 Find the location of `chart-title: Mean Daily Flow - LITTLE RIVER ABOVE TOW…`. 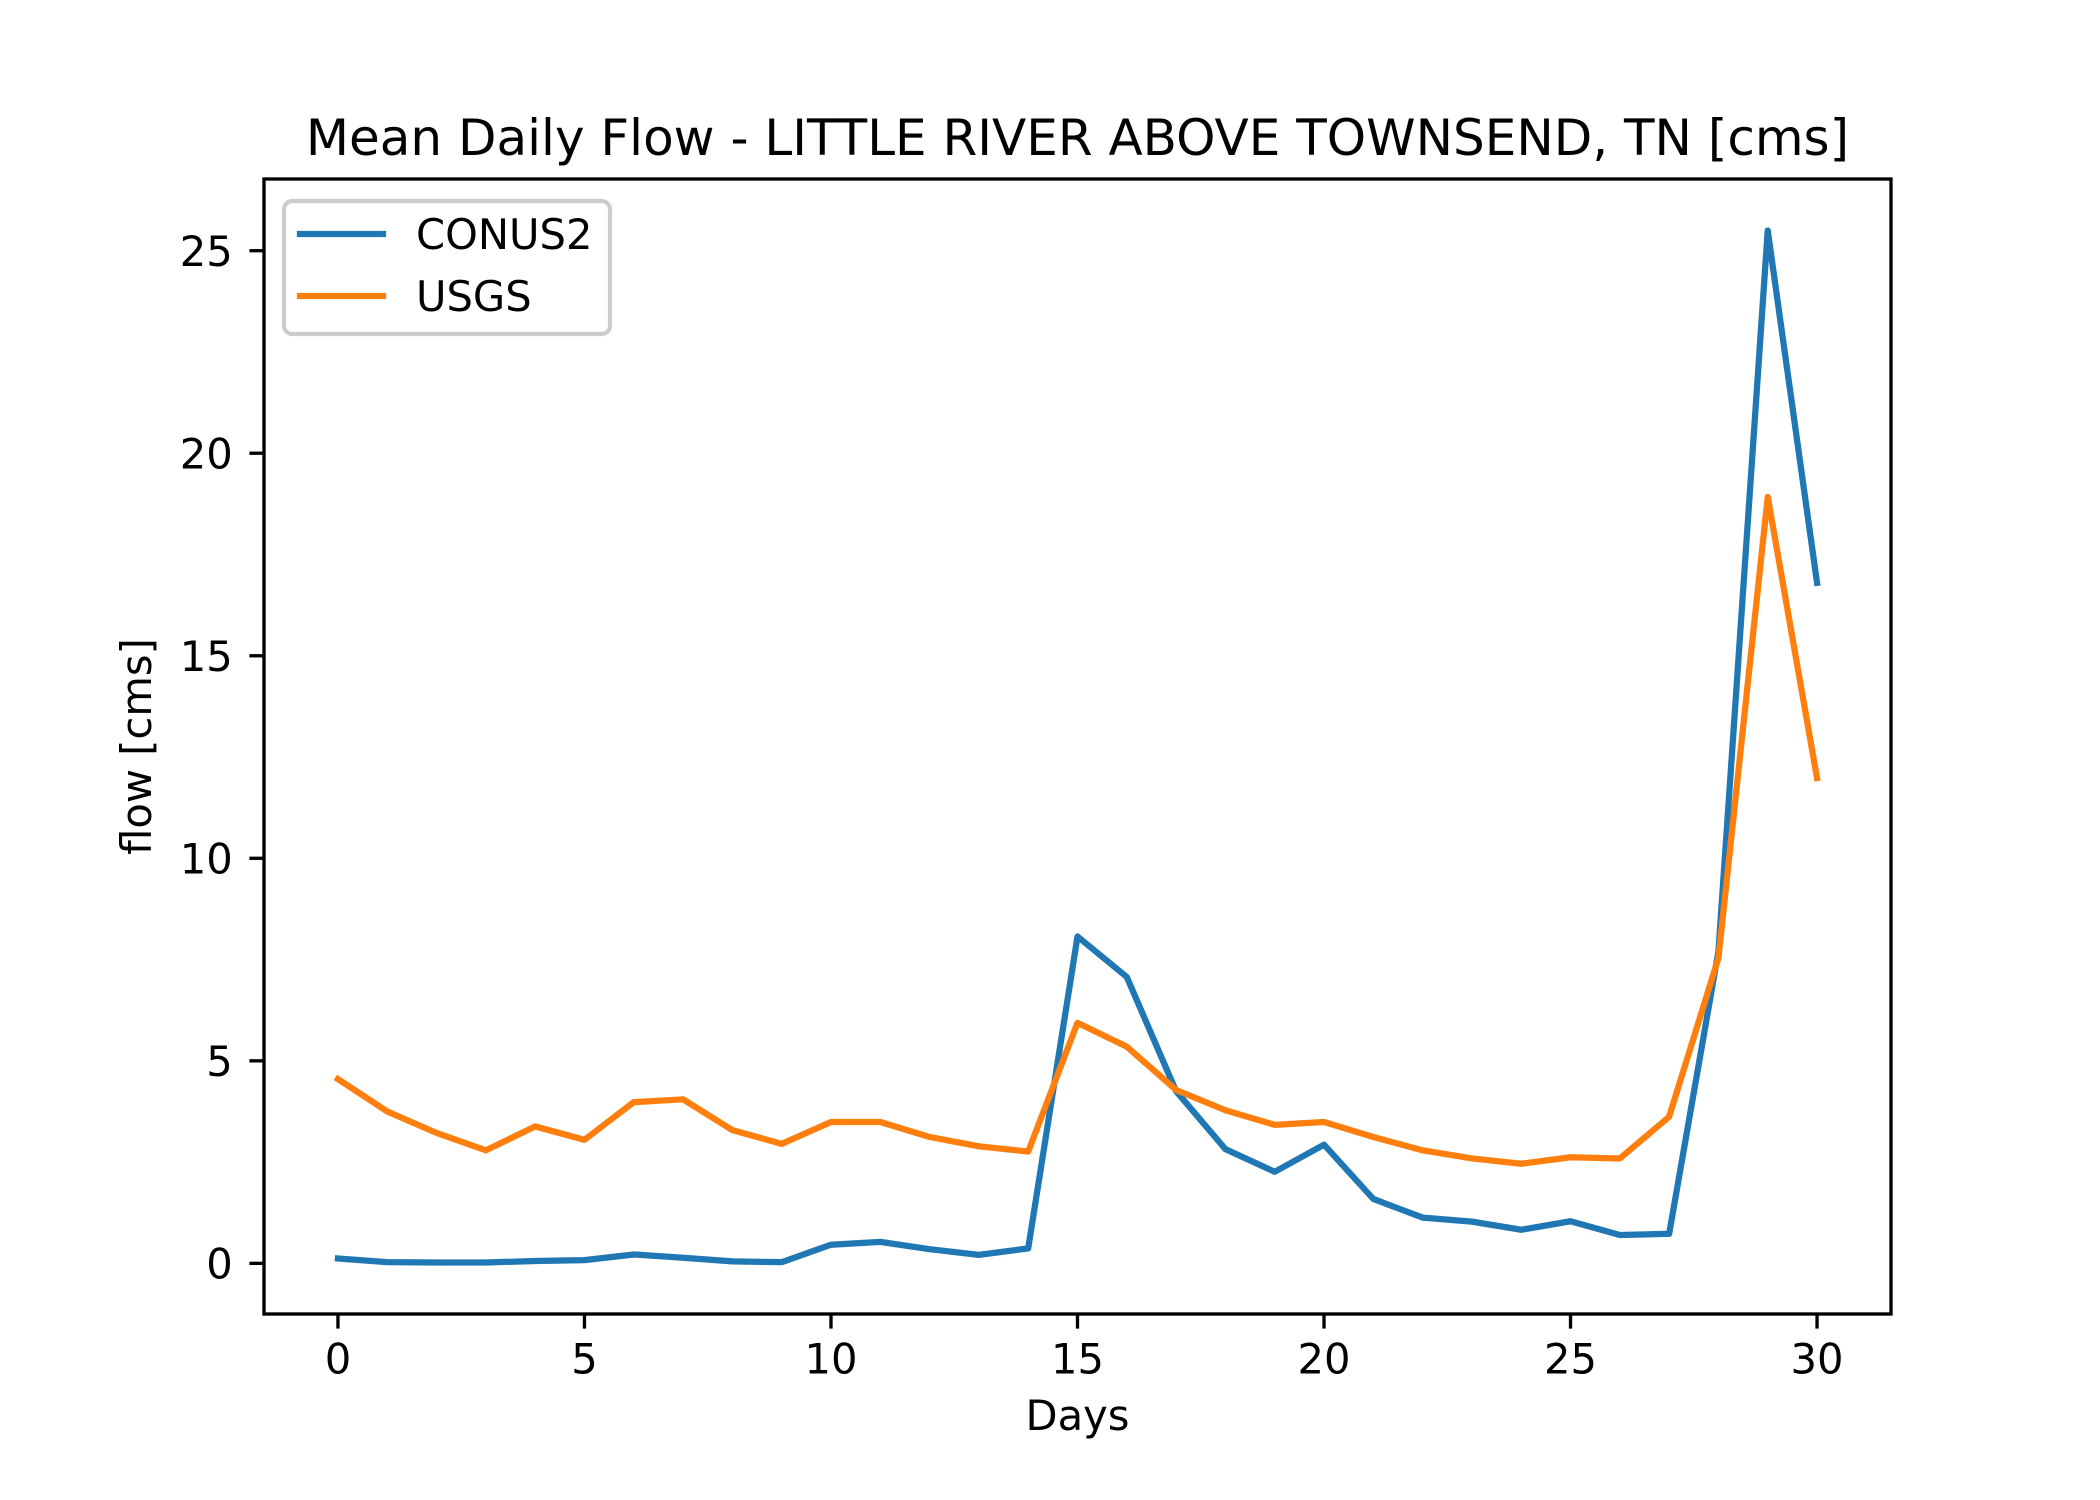

chart-title: Mean Daily Flow - LITTLE RIVER ABOVE TOW… is located at coordinates (1077, 138).